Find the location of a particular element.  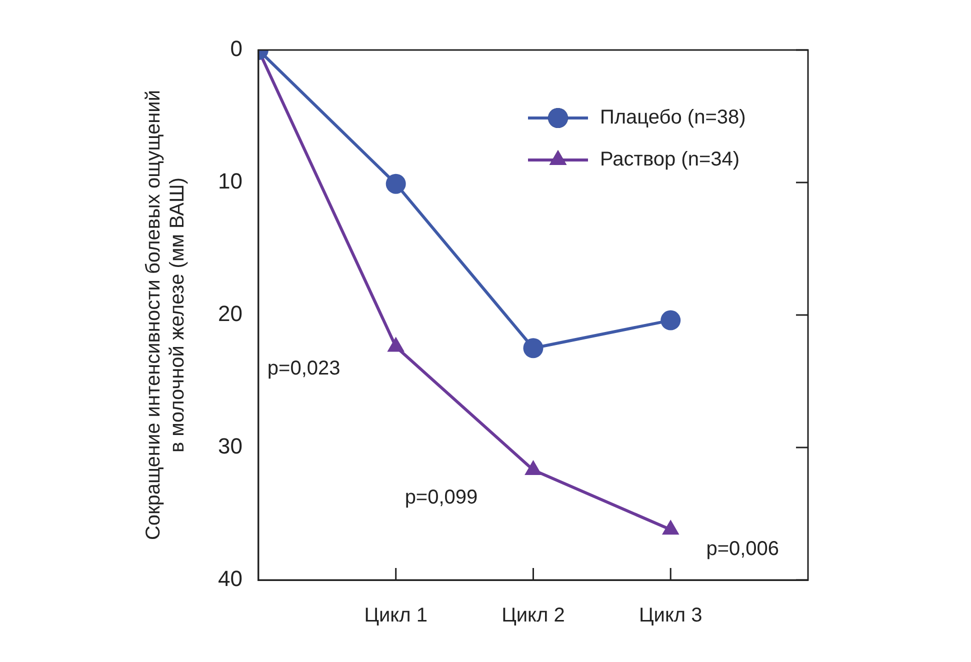

x-tick-label: Цикл 1 is located at coordinates (396, 615).